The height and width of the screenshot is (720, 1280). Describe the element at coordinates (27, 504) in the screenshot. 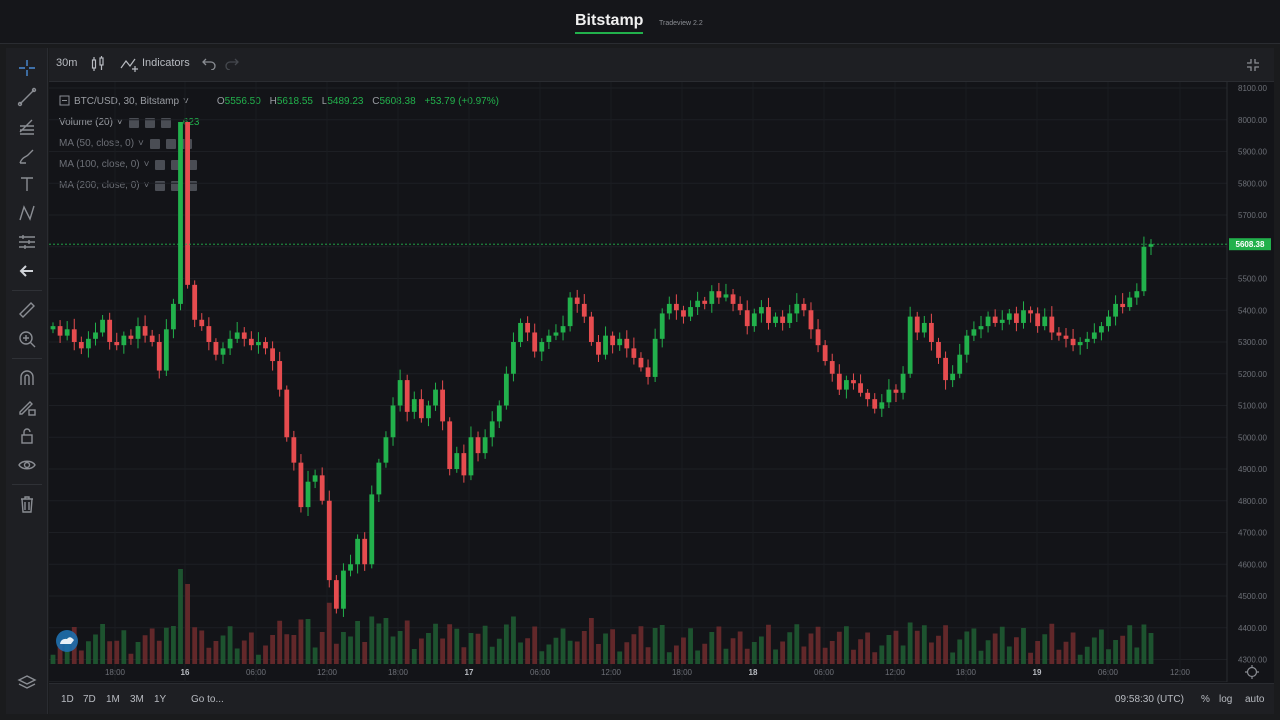

I see `trash-icon` at that location.